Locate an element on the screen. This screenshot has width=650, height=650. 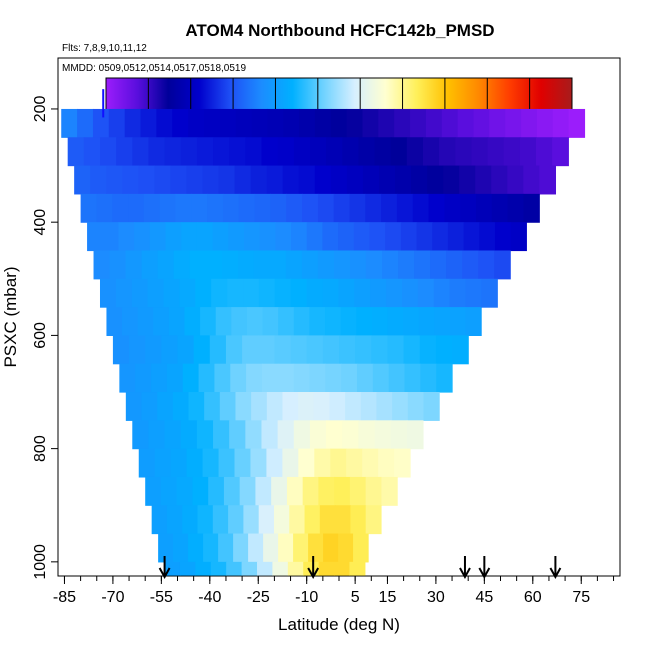
arrow-head is located at coordinates (164, 573).